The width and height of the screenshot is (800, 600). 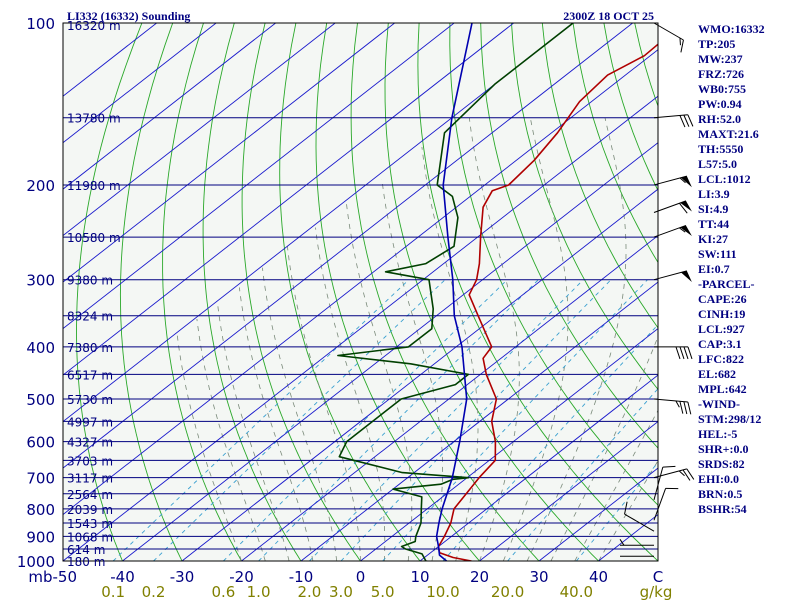 I want to click on sounding-index-17: -PARCEL-, so click(x=726, y=284).